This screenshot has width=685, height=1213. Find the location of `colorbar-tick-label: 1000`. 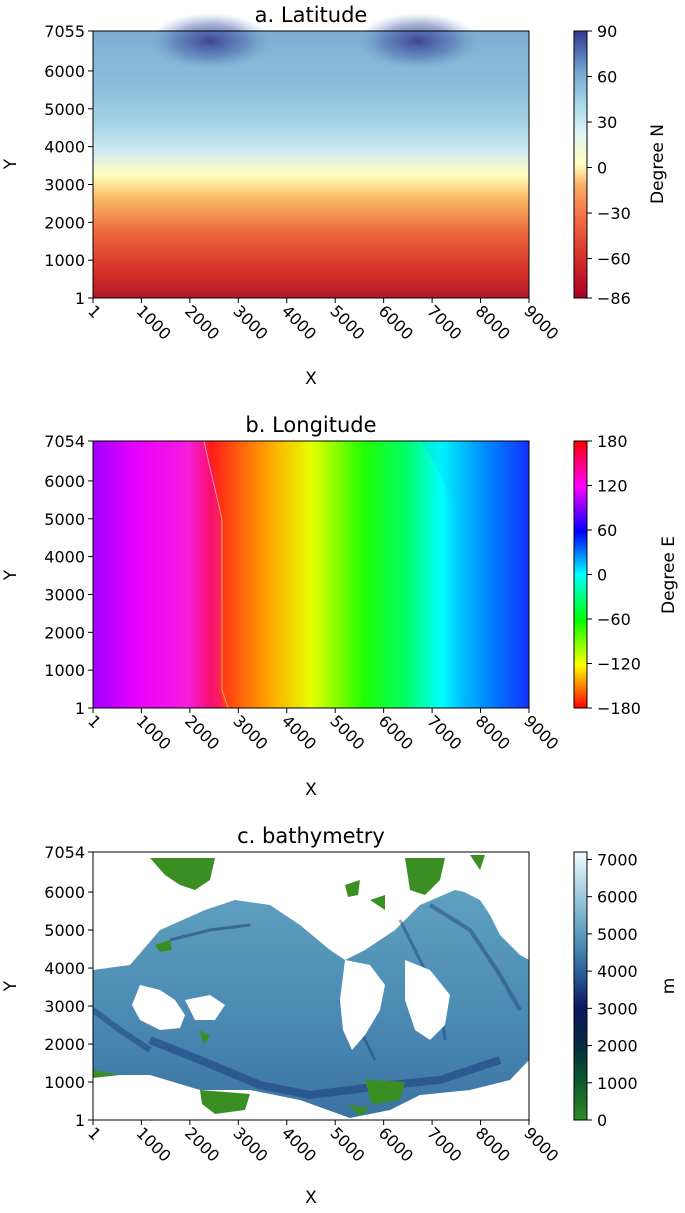

colorbar-tick-label: 1000 is located at coordinates (617, 1083).